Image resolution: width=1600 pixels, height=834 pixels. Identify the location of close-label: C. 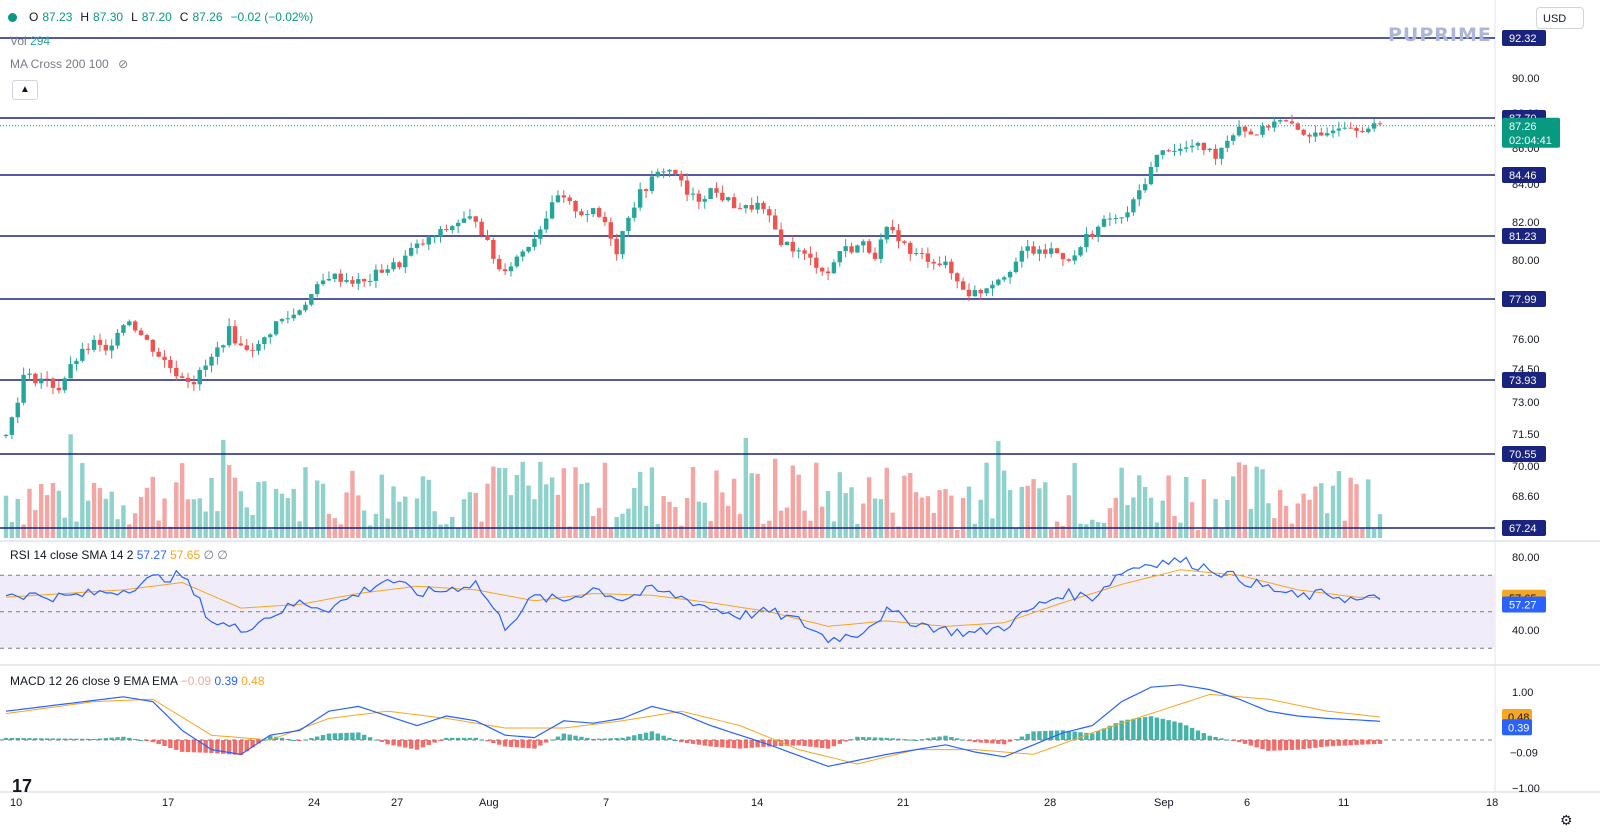
(184, 17).